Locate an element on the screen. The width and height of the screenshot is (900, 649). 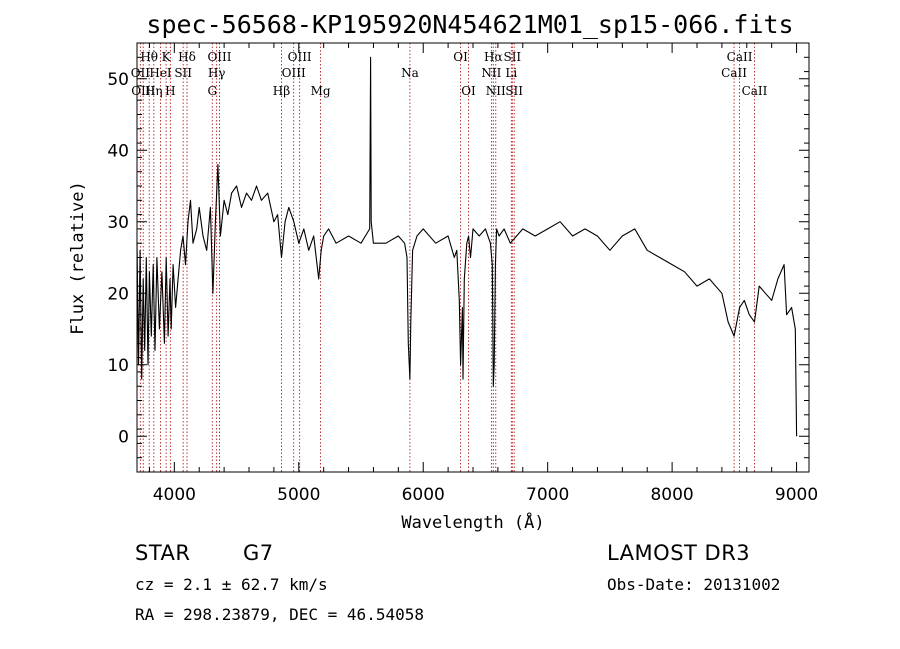
y-axis-label: Flux (relative) is located at coordinates (78, 258).